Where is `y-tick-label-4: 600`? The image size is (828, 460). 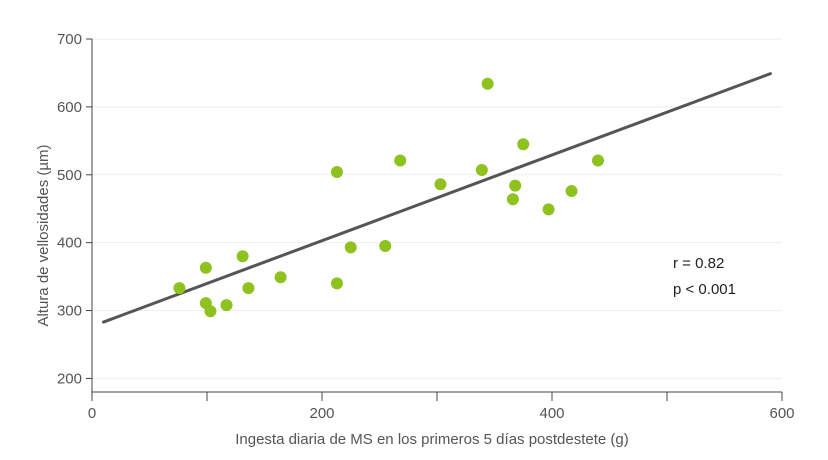
y-tick-label-4: 600 is located at coordinates (69, 107).